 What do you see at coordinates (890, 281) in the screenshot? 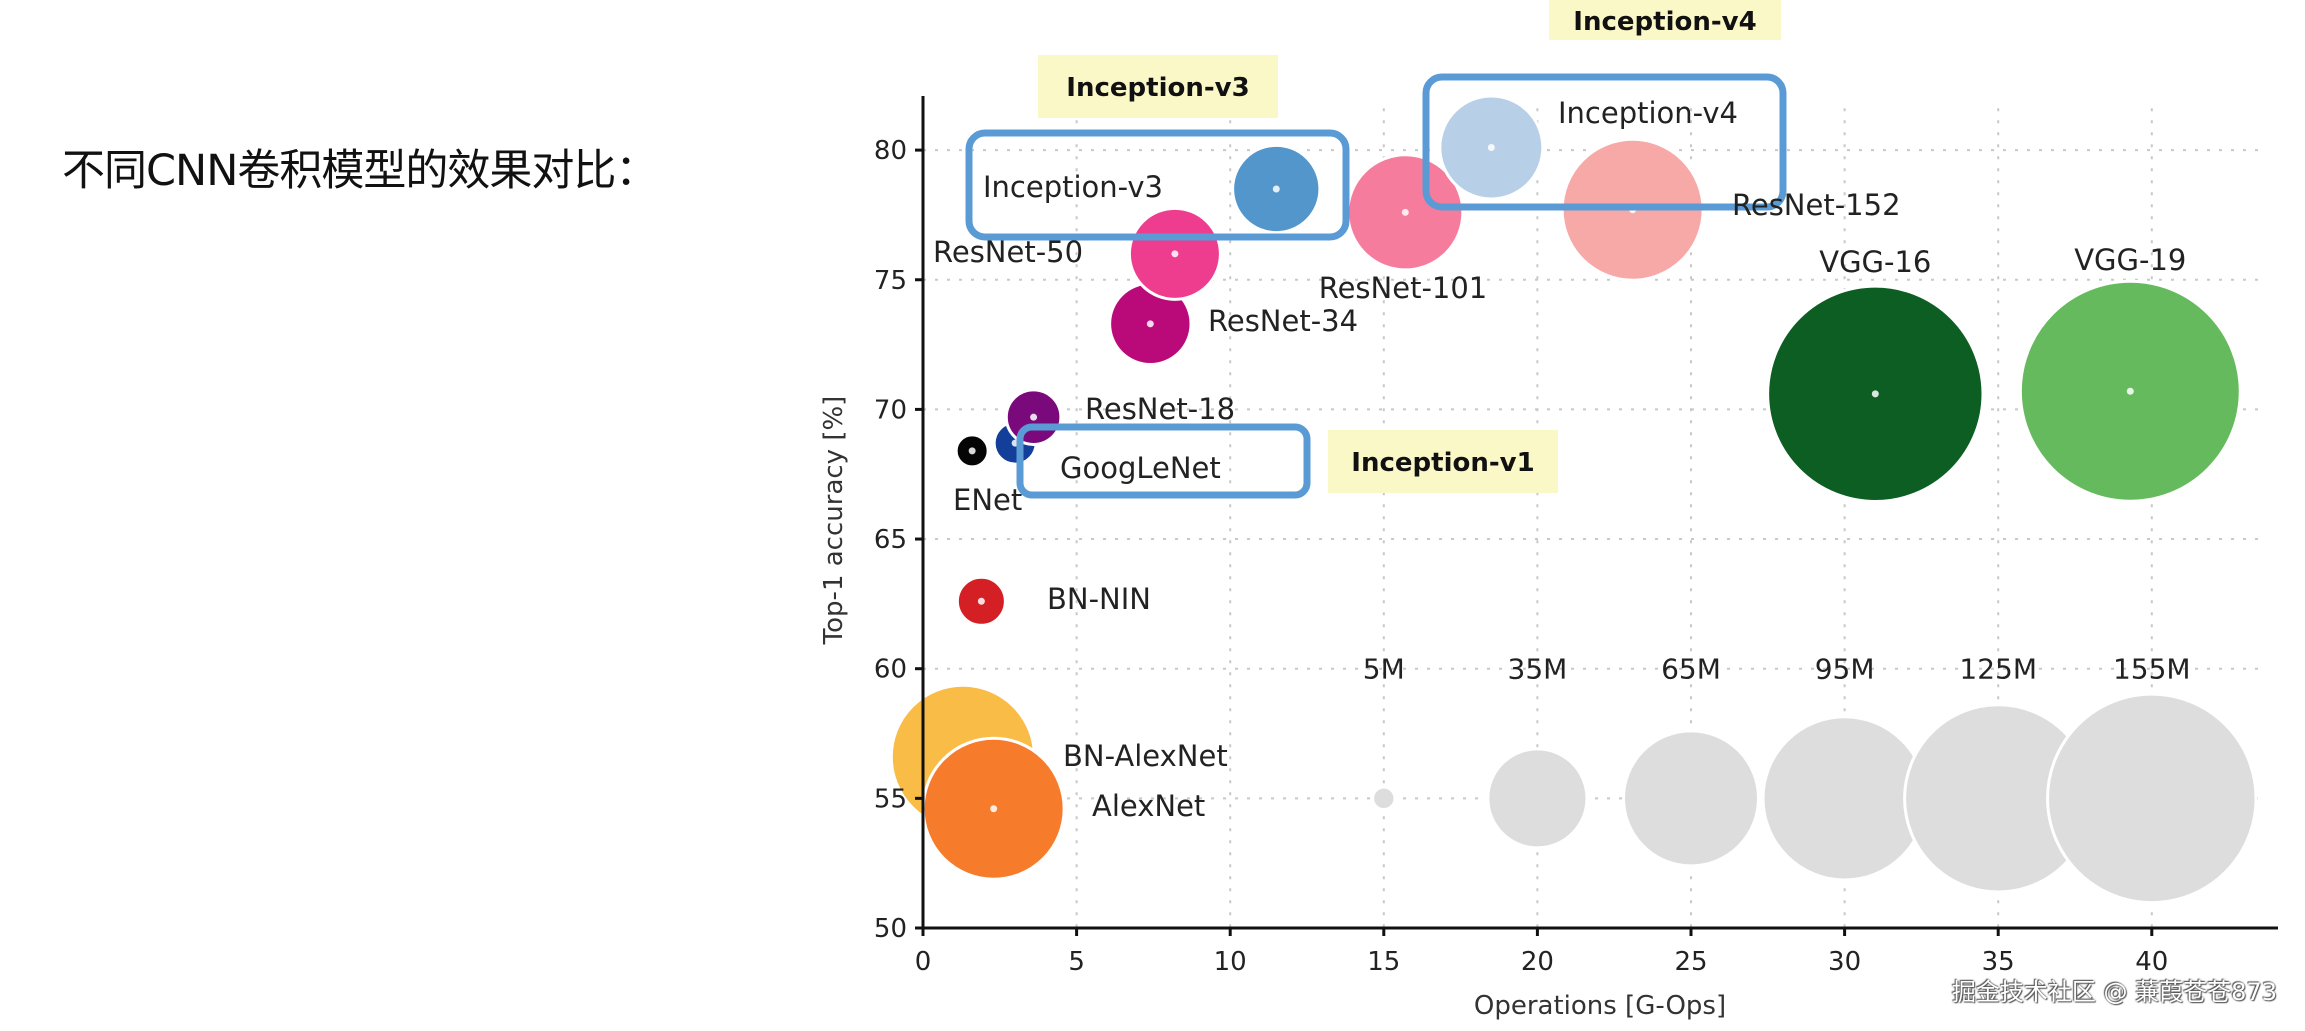
I see `y-tick-label: 75` at bounding box center [890, 281].